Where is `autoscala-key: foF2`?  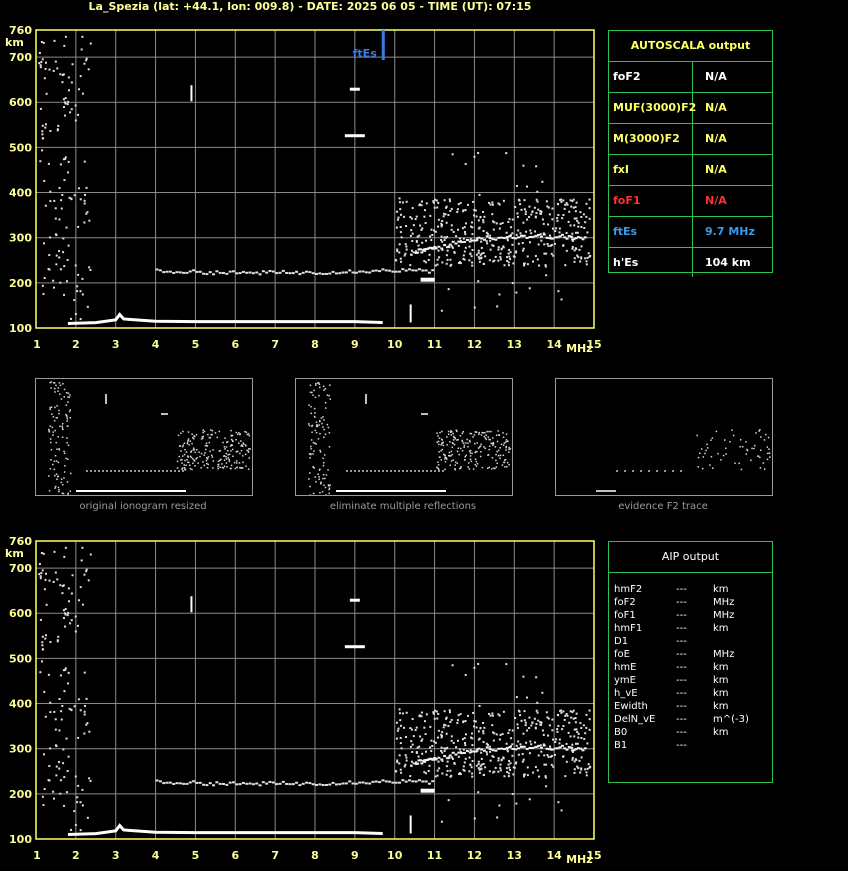 autoscala-key: foF2 is located at coordinates (651, 77).